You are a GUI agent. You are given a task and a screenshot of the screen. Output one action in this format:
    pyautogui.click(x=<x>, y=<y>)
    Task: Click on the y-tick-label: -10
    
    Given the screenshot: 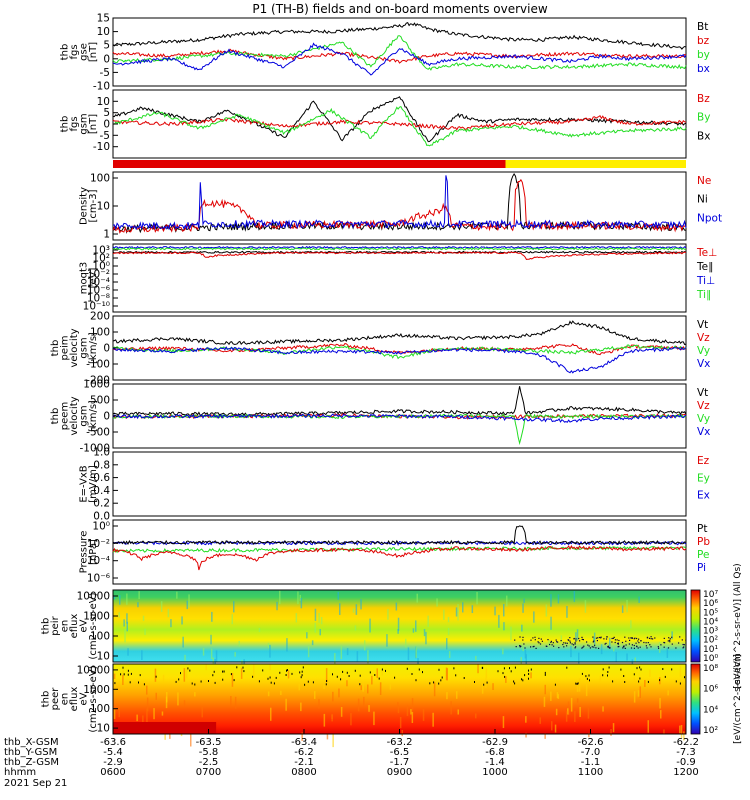 What is the action you would take?
    pyautogui.click(x=101, y=147)
    